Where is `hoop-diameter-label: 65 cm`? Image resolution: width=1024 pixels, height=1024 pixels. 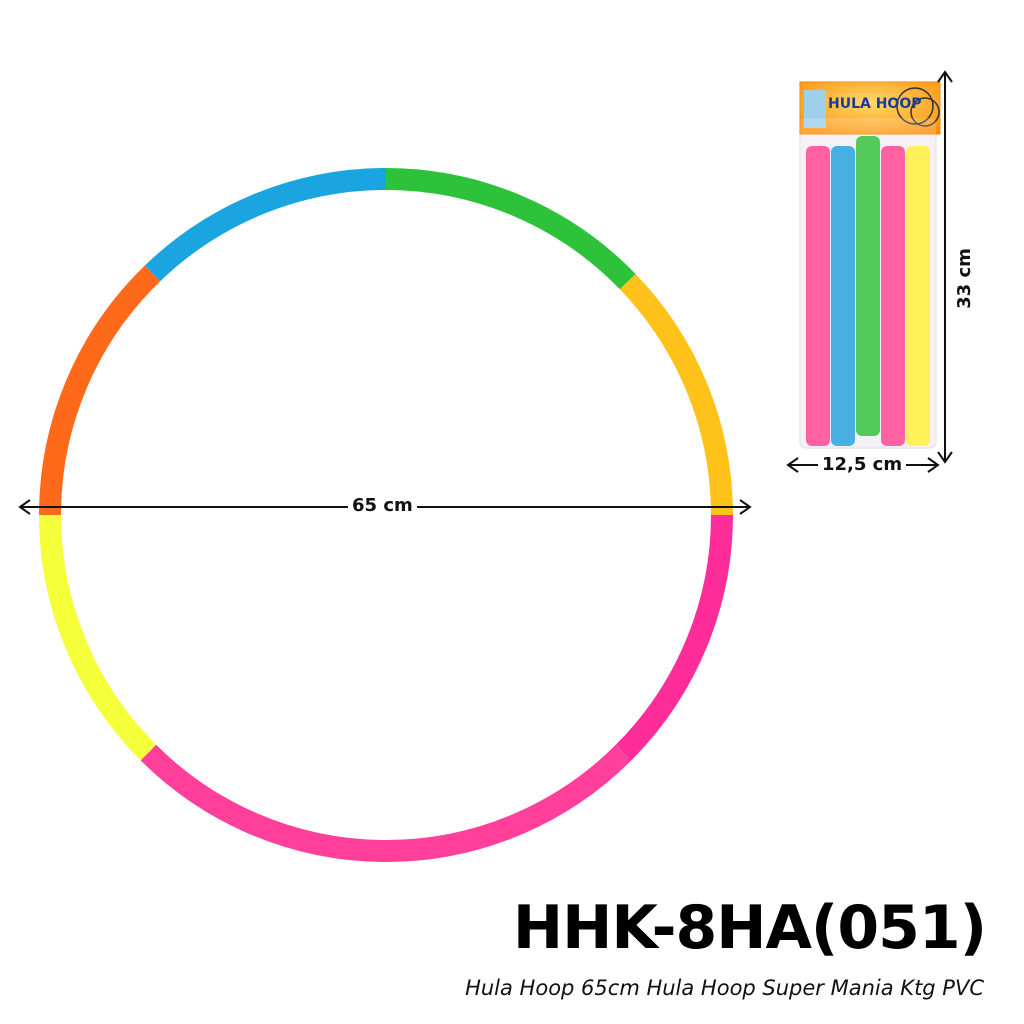 hoop-diameter-label: 65 cm is located at coordinates (382, 505).